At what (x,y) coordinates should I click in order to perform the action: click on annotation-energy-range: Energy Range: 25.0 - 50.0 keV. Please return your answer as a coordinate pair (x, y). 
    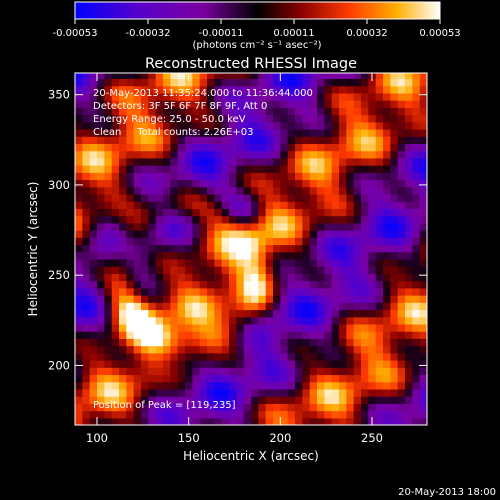
    Looking at the image, I should click on (169, 119).